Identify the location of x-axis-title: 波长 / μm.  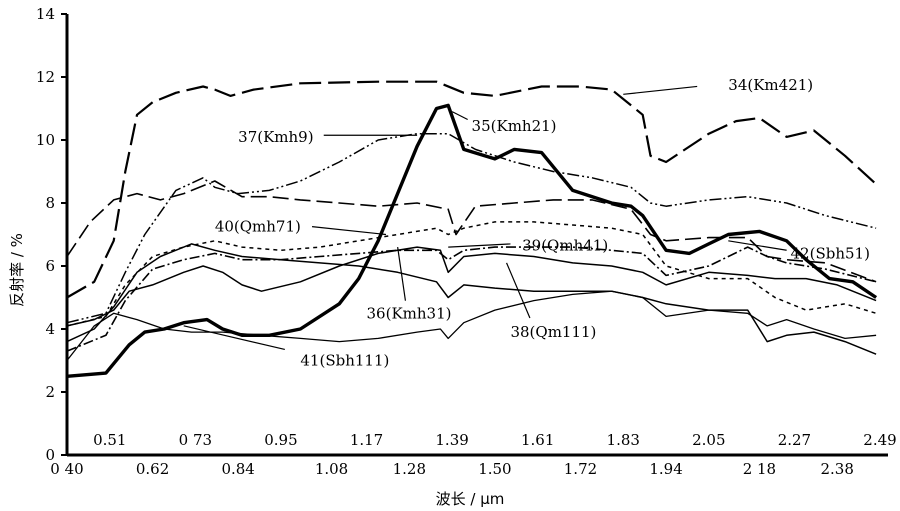
(470, 499).